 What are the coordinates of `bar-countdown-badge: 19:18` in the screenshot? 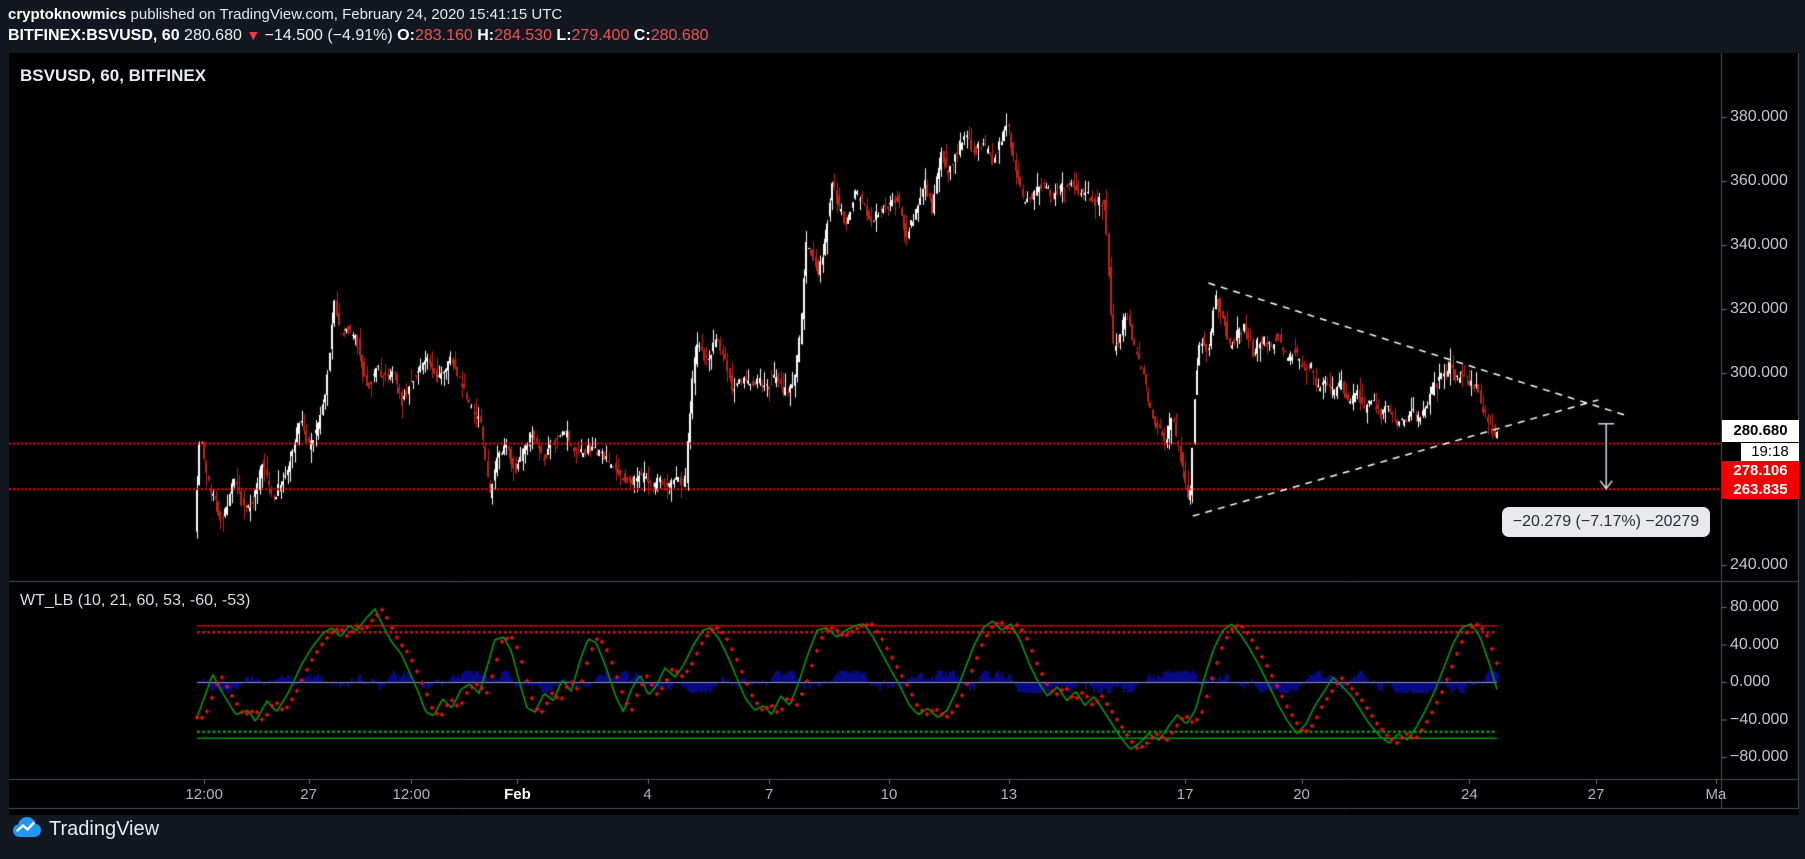 It's located at (1770, 452).